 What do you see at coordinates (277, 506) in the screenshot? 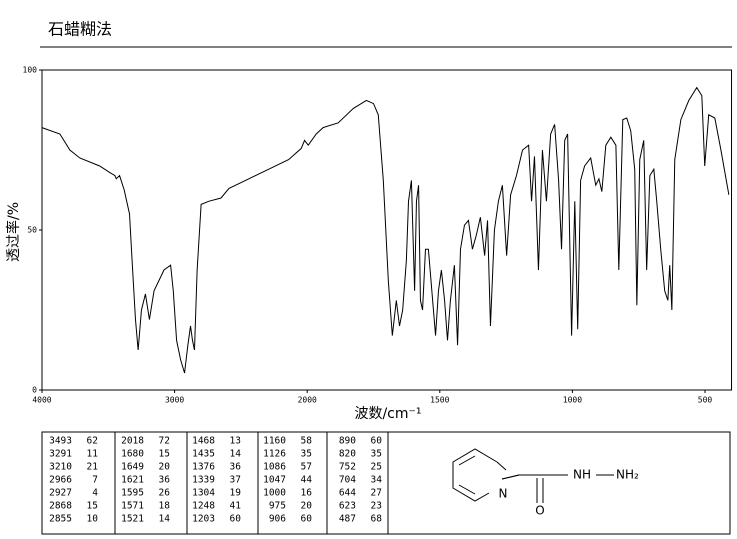
I see `table-cell: 975` at bounding box center [277, 506].